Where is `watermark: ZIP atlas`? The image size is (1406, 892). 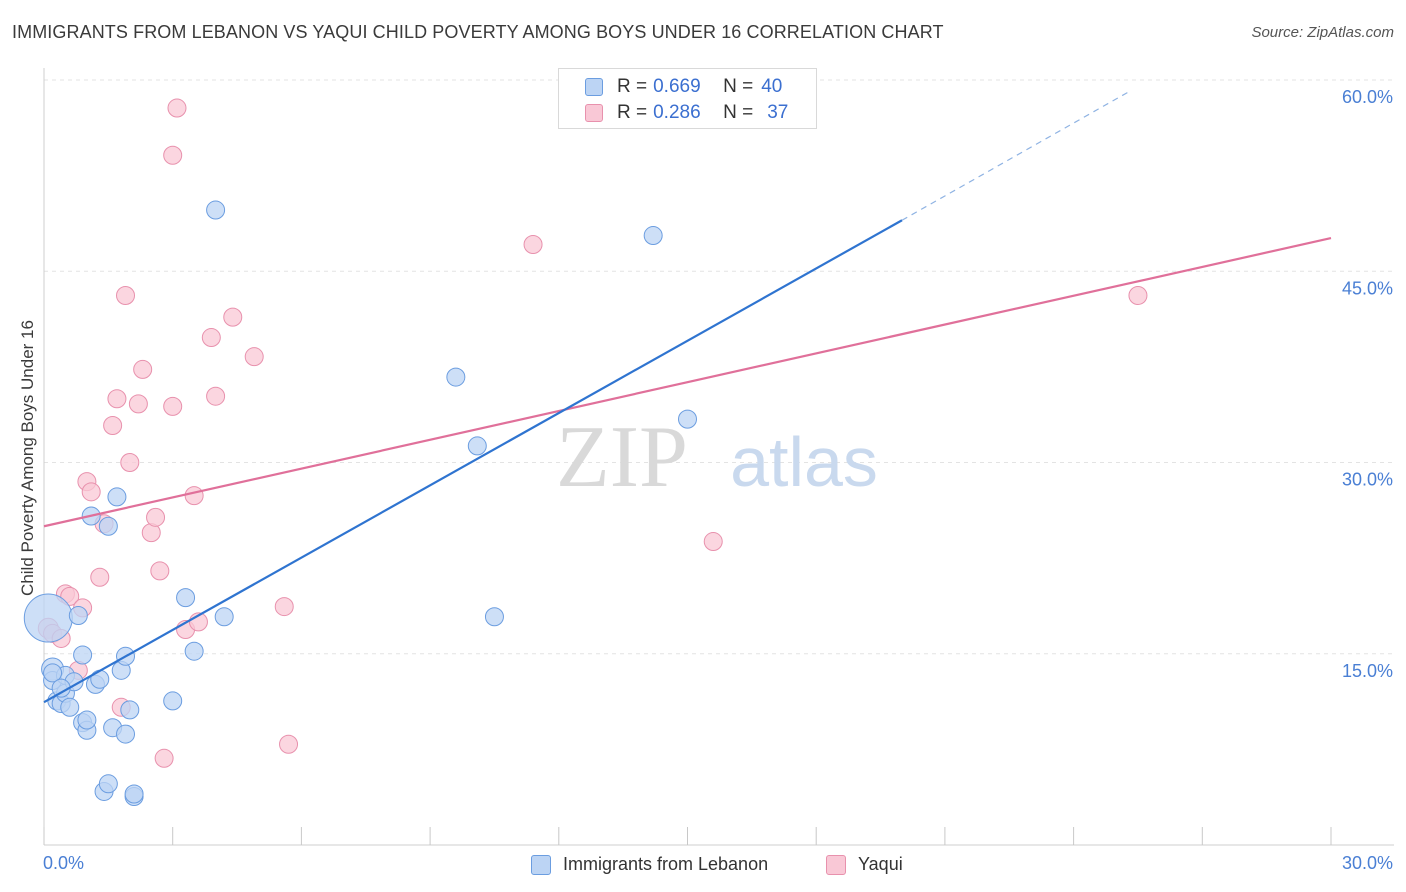 watermark: ZIP atlas is located at coordinates (717, 457).